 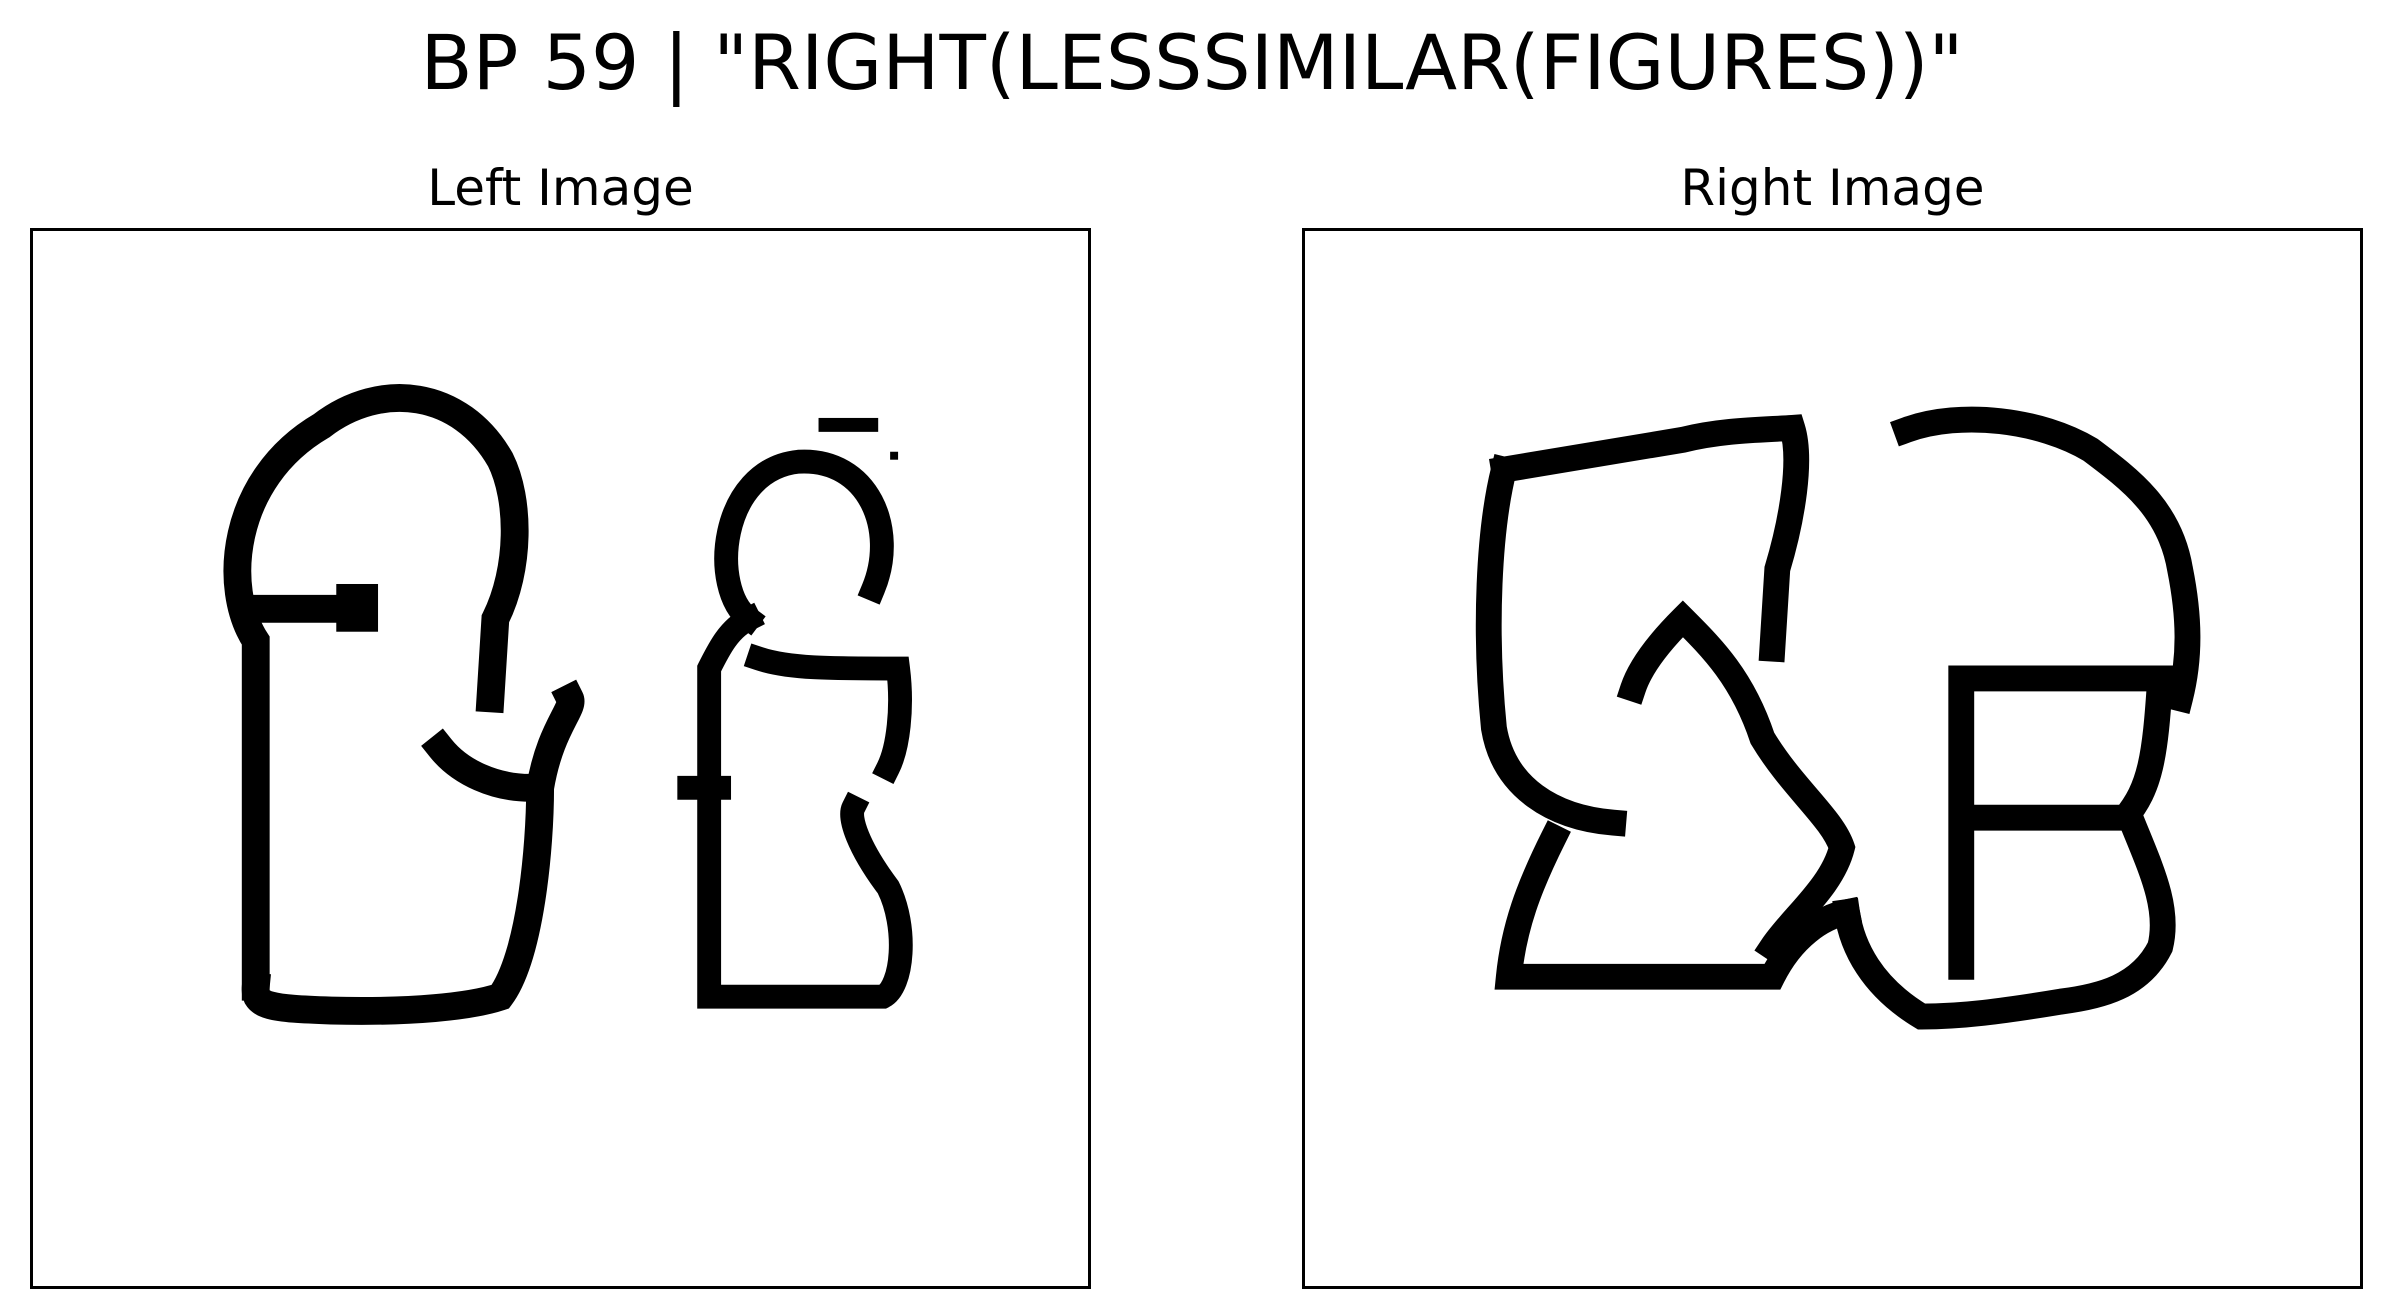 What do you see at coordinates (2004, 915) in the screenshot?
I see `right-figure-2-lower-loop` at bounding box center [2004, 915].